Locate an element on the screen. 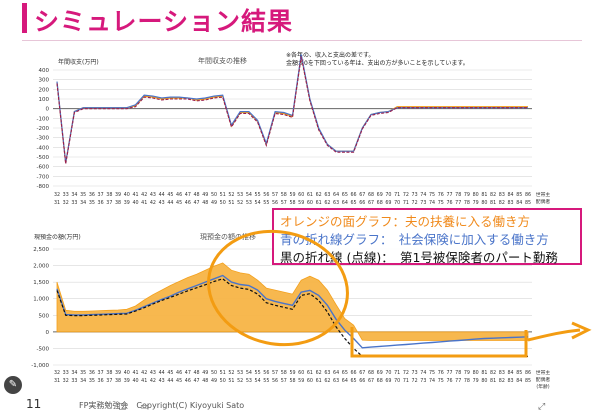  chart1-xtick-label: 31 is located at coordinates (57, 203).